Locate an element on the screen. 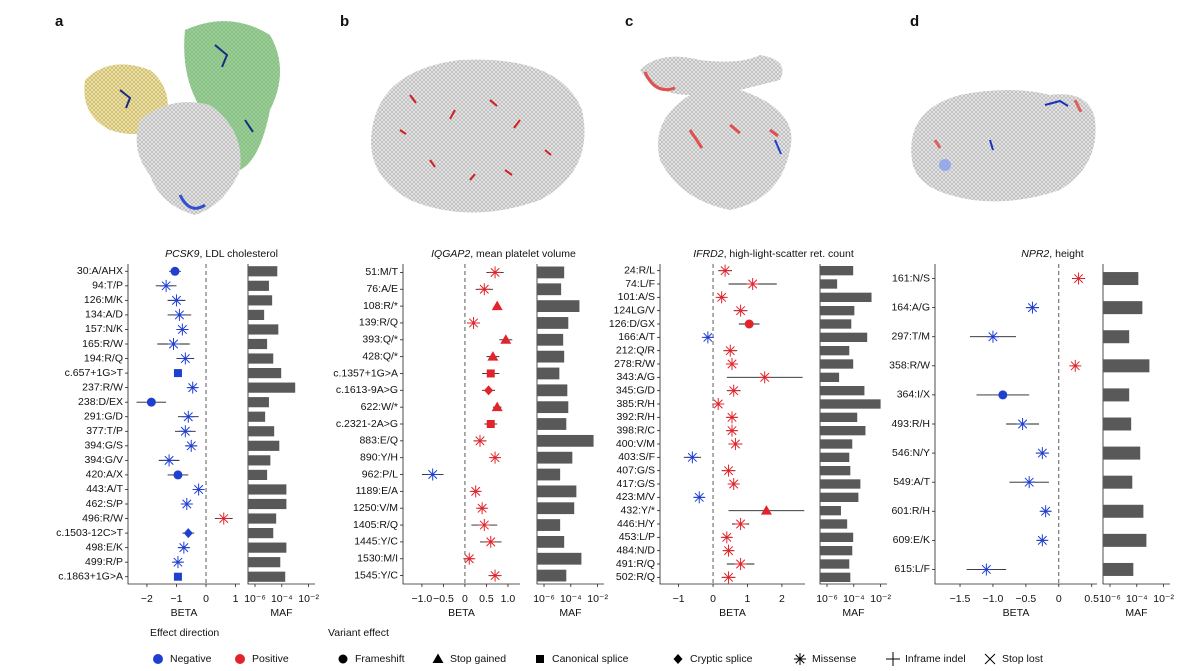  category-label: 51:M/T is located at coordinates (381, 272).